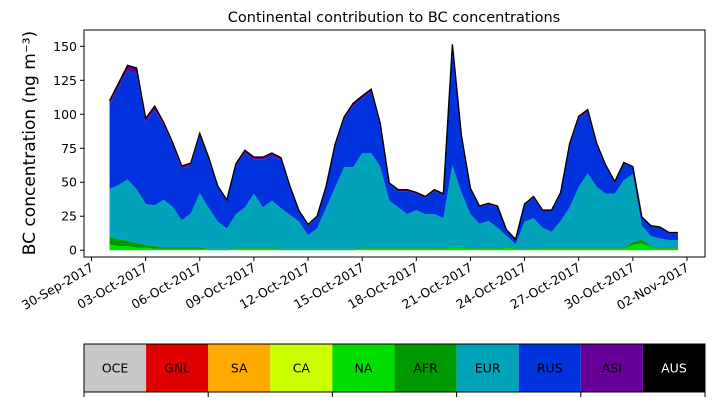  Describe the element at coordinates (65, 114) in the screenshot. I see `y-tick-label: 100` at that location.